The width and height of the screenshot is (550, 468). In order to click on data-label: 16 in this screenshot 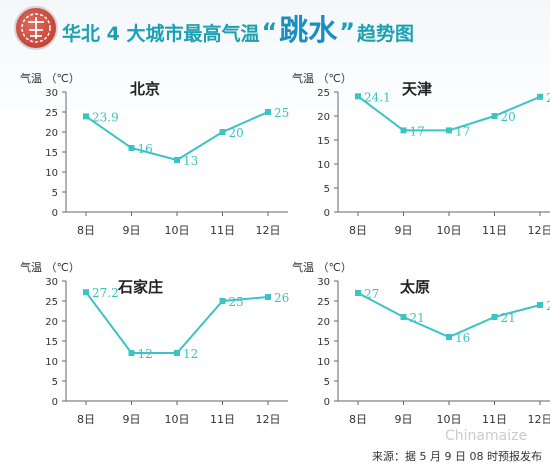, I will do `click(145, 149)`.